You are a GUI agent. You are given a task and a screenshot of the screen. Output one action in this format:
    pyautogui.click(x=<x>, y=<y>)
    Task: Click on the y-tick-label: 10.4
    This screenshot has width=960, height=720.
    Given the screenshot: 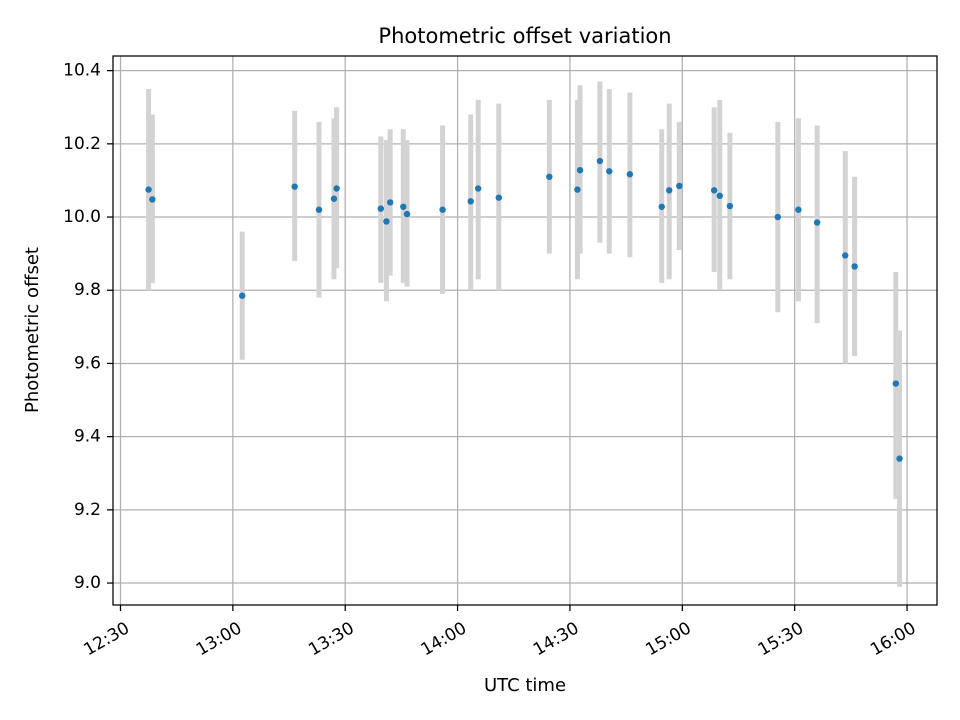 What is the action you would take?
    pyautogui.click(x=82, y=71)
    